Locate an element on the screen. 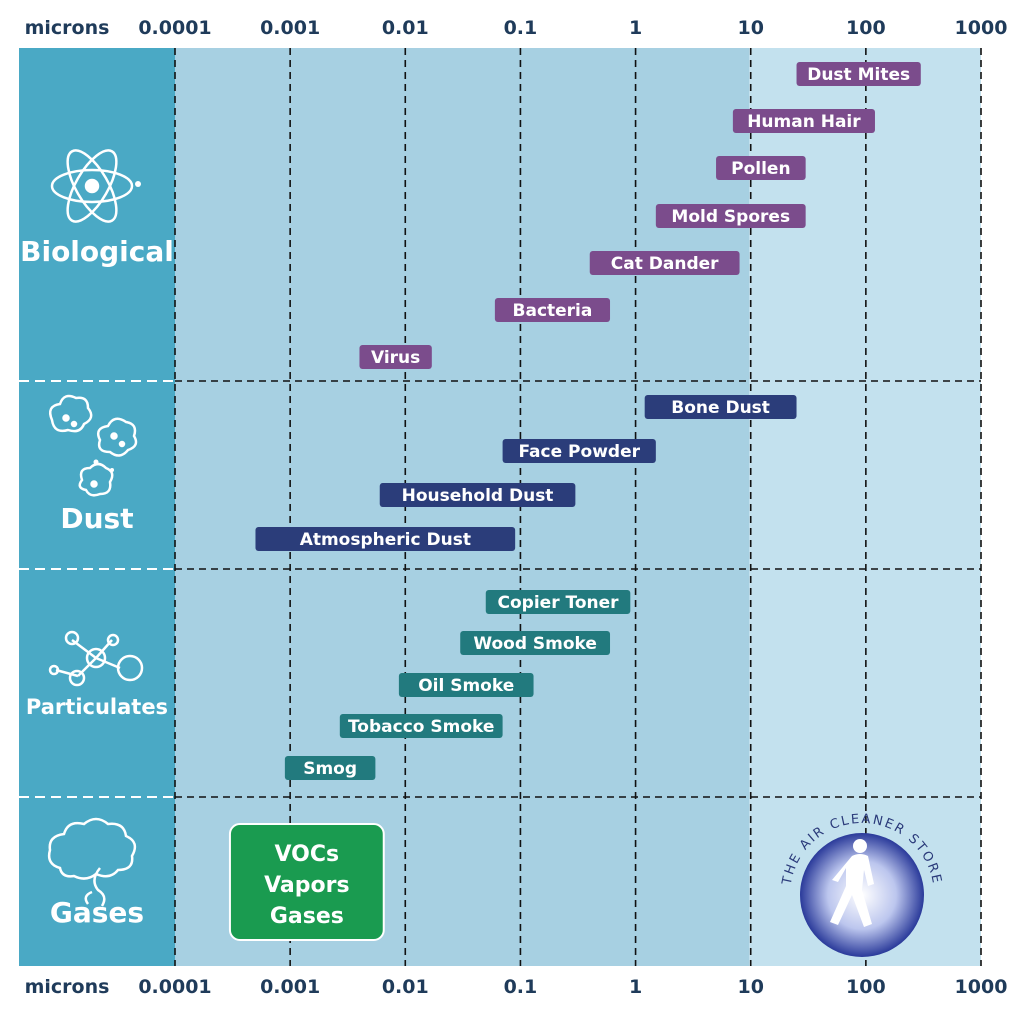 This screenshot has width=1024, height=1011. gases-box-label: Vapors is located at coordinates (306, 885).